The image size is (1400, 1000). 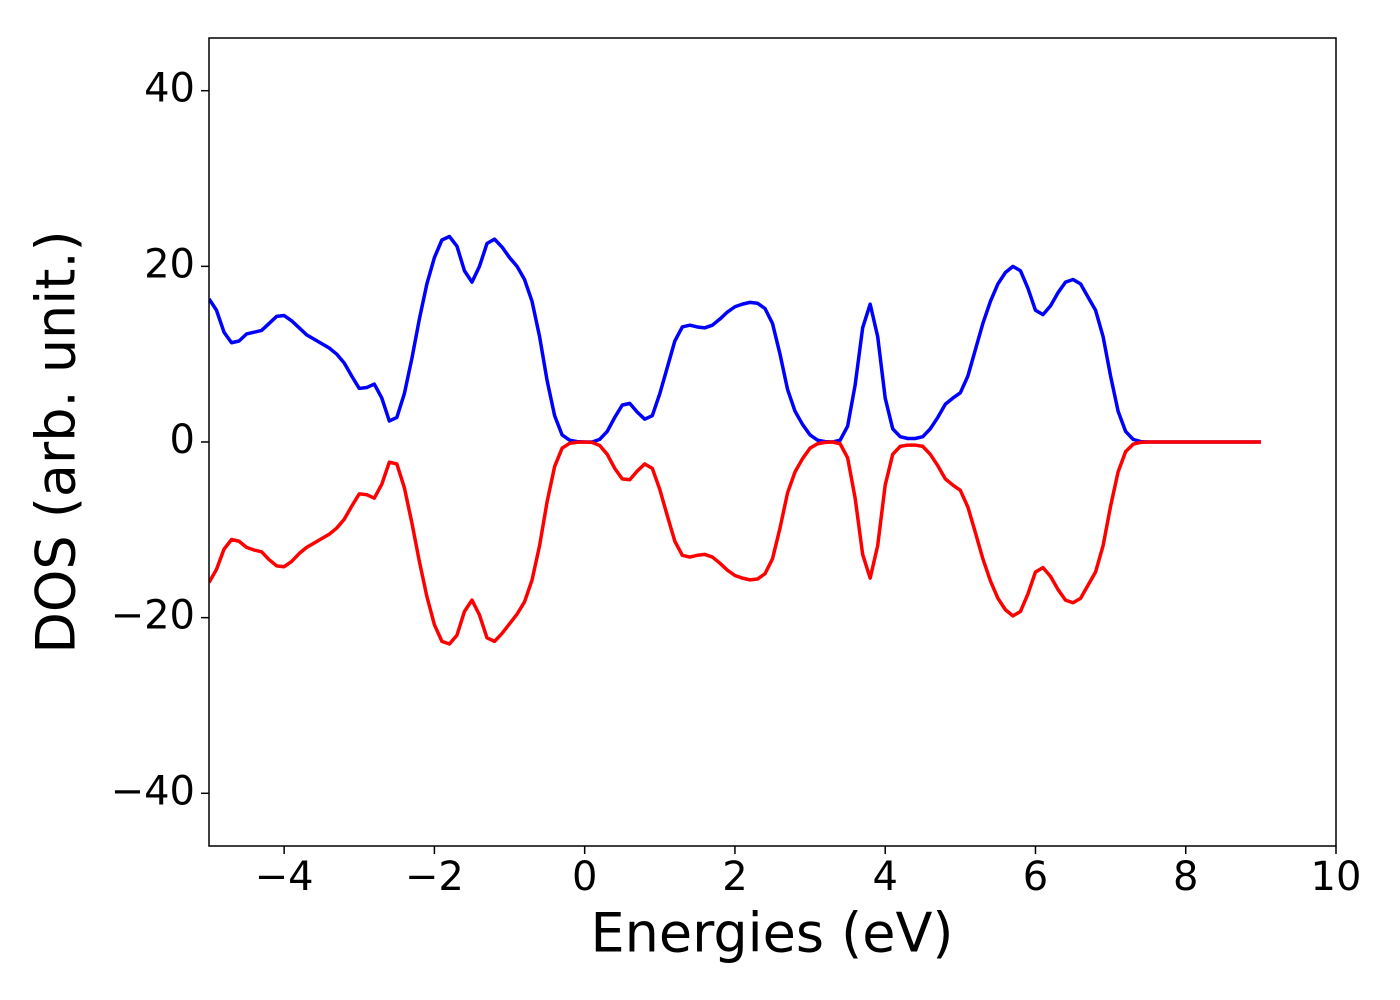 What do you see at coordinates (734, 877) in the screenshot?
I see `x-tick-label: 2` at bounding box center [734, 877].